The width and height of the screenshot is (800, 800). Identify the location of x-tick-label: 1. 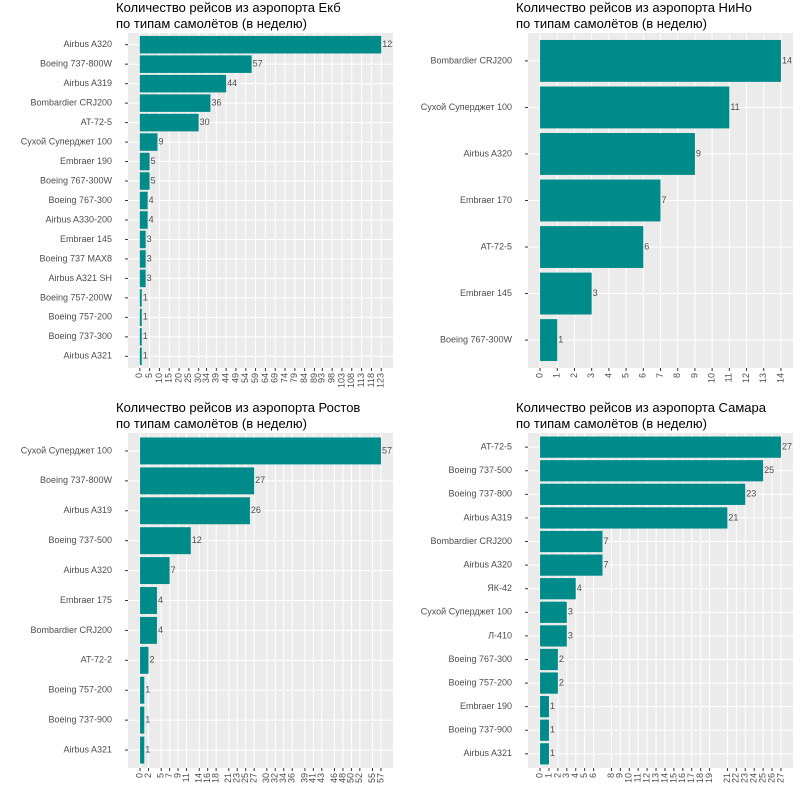
(557, 375).